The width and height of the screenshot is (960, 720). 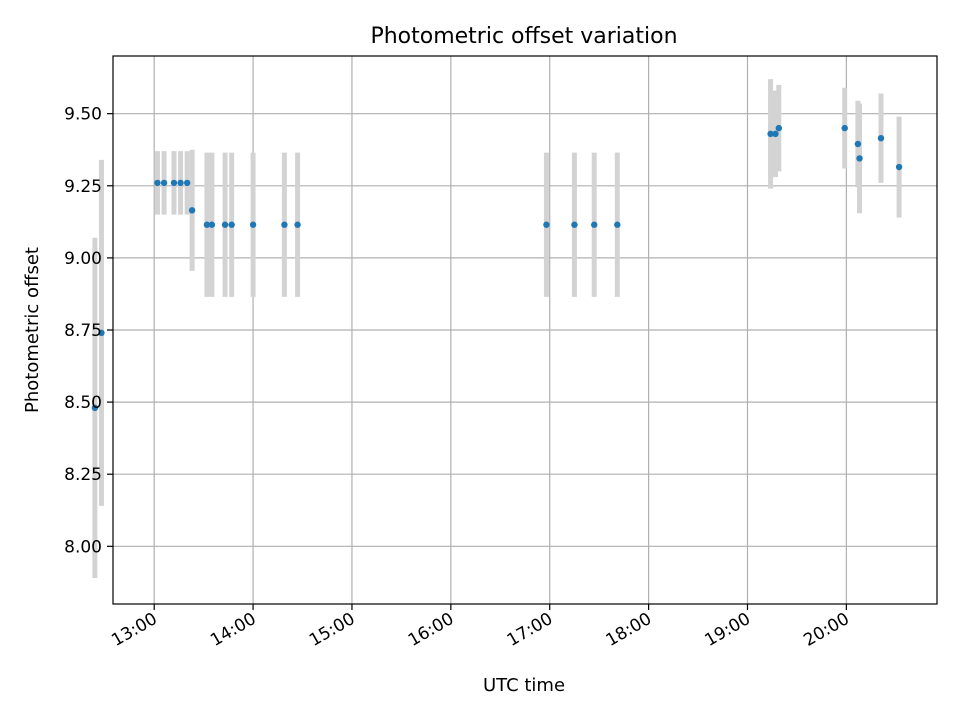 What do you see at coordinates (83, 475) in the screenshot?
I see `y-tick-label: 8.25` at bounding box center [83, 475].